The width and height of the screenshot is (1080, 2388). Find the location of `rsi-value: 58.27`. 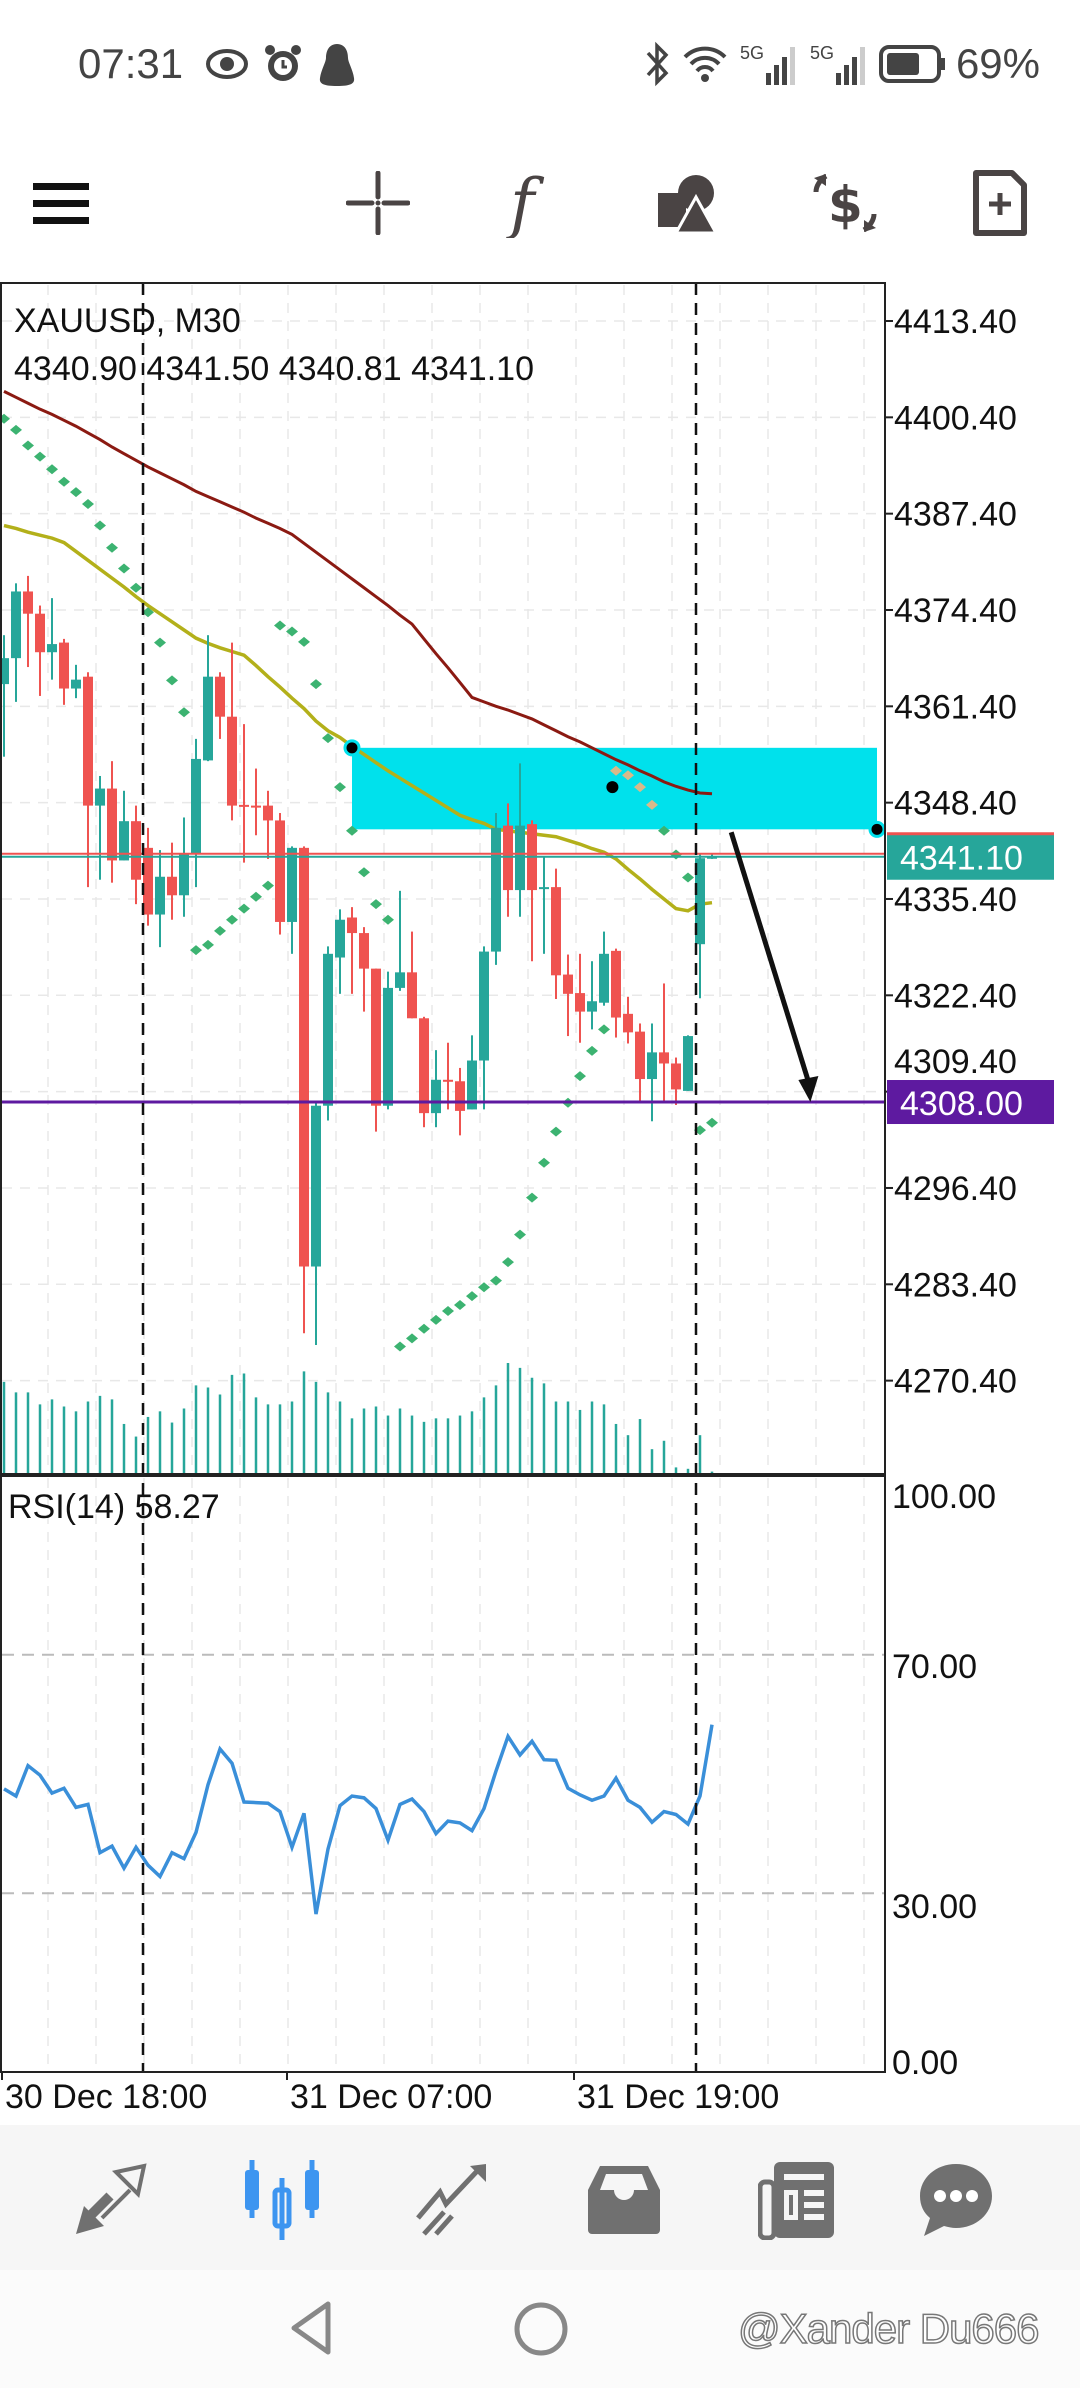

rsi-value: 58.27 is located at coordinates (177, 1507).